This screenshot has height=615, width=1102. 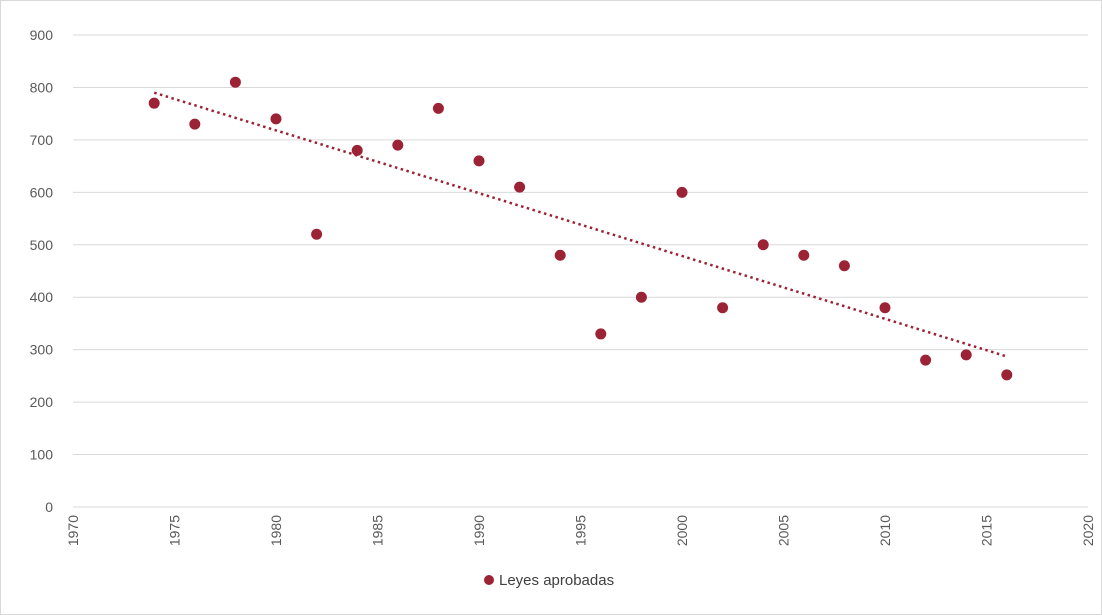 What do you see at coordinates (42, 35) in the screenshot?
I see `y-tick-label: 900` at bounding box center [42, 35].